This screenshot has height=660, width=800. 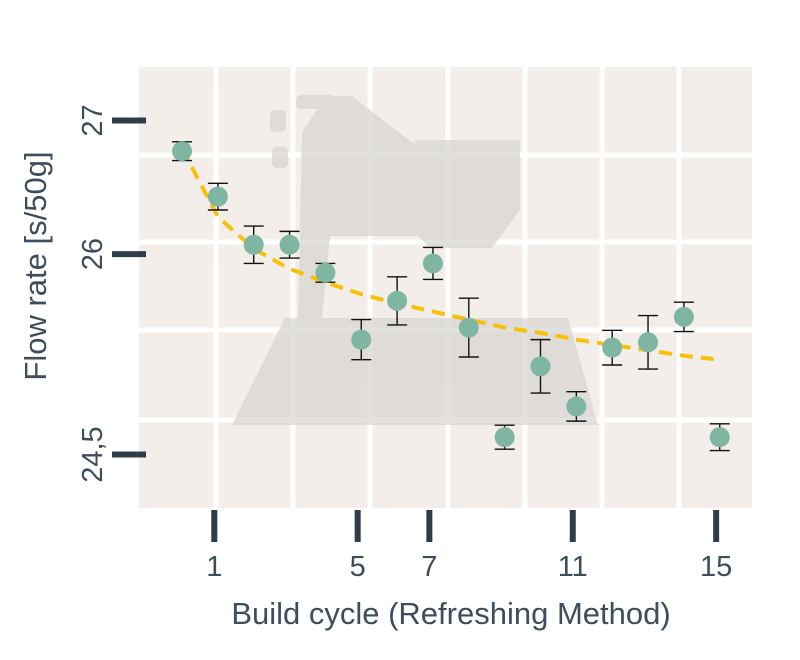 What do you see at coordinates (573, 567) in the screenshot?
I see `x-tick-label: 11` at bounding box center [573, 567].